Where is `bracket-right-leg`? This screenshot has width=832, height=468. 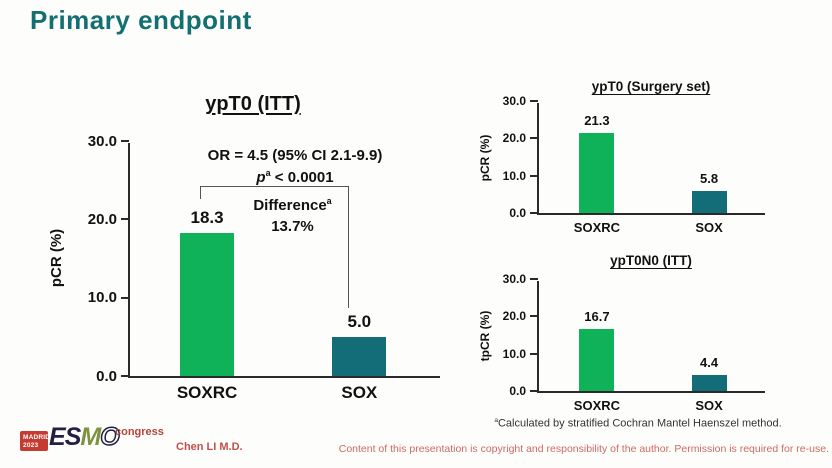 bracket-right-leg is located at coordinates (348, 247).